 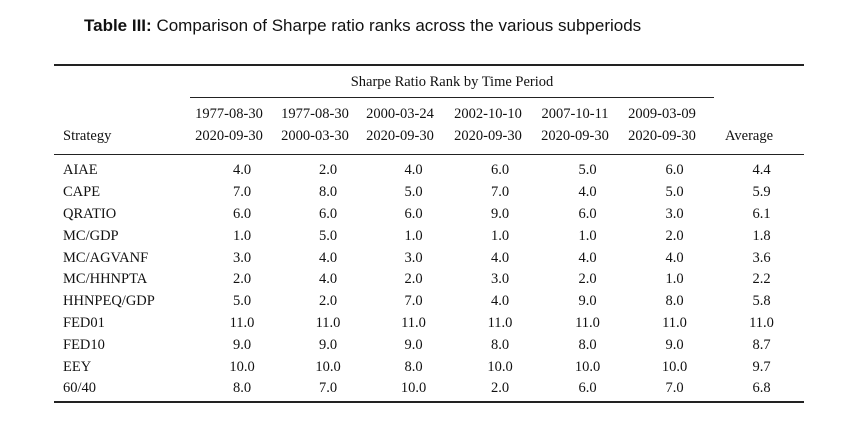 What do you see at coordinates (118, 25) in the screenshot?
I see `table-caption-label: Table III:` at bounding box center [118, 25].